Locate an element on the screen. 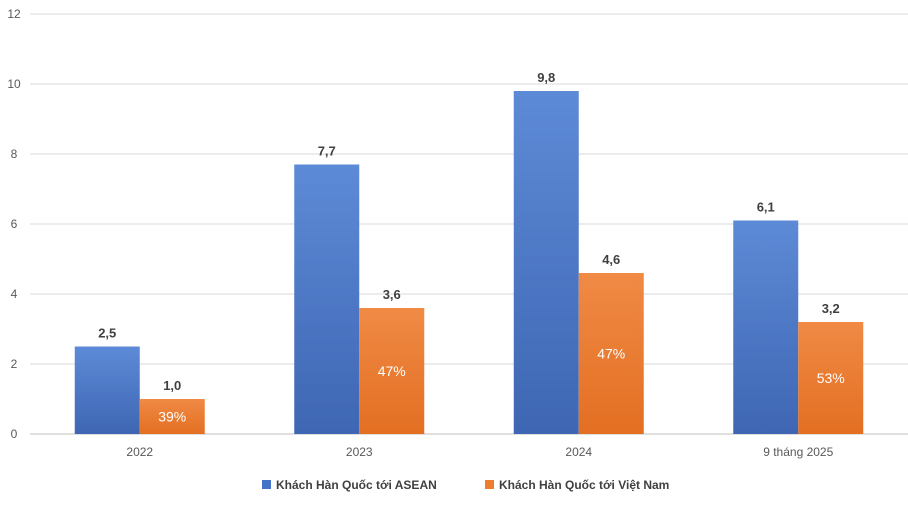  y-tick-label: 12 is located at coordinates (14, 14).